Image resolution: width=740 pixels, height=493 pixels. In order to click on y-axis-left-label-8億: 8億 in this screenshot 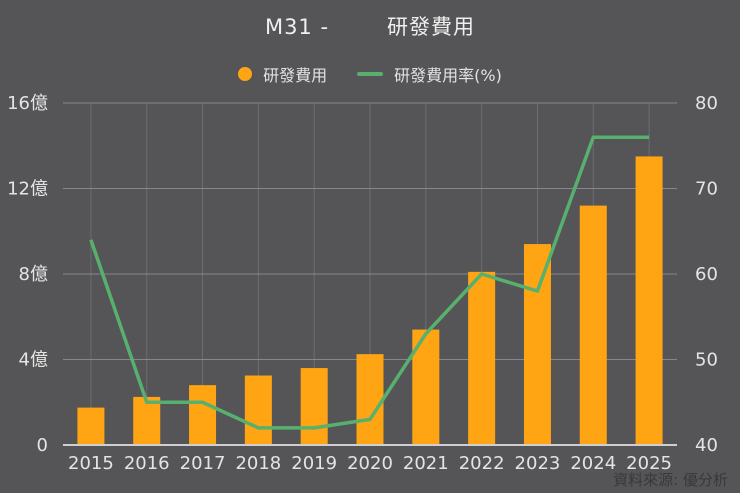, I will do `click(33, 274)`.